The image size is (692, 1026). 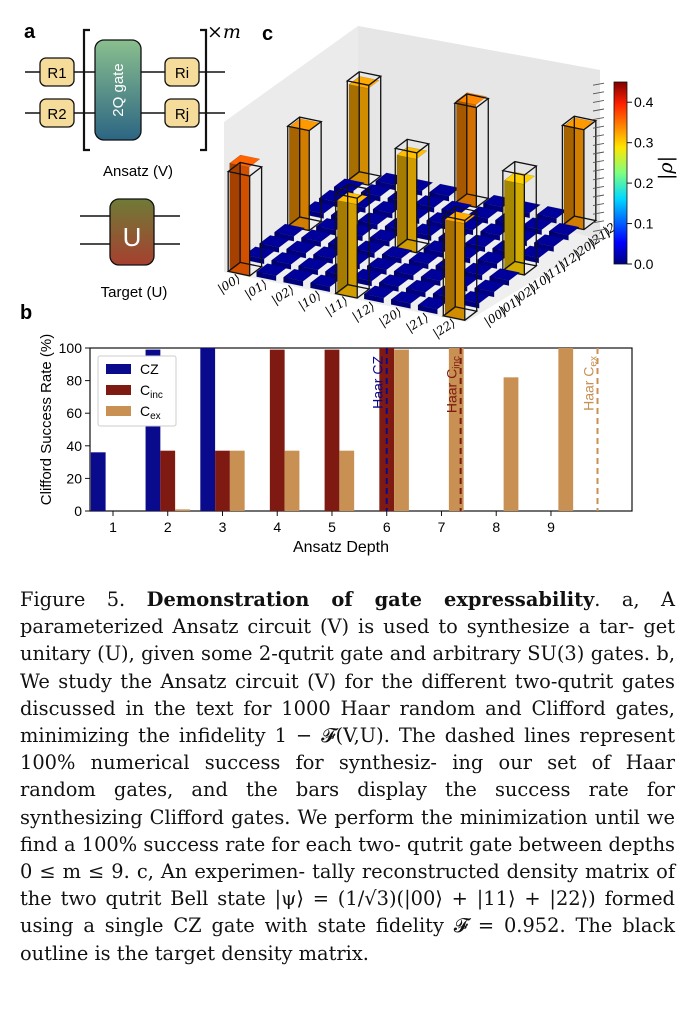 I want to click on haar-label-c_ex: Haar Cex, so click(x=590, y=383).